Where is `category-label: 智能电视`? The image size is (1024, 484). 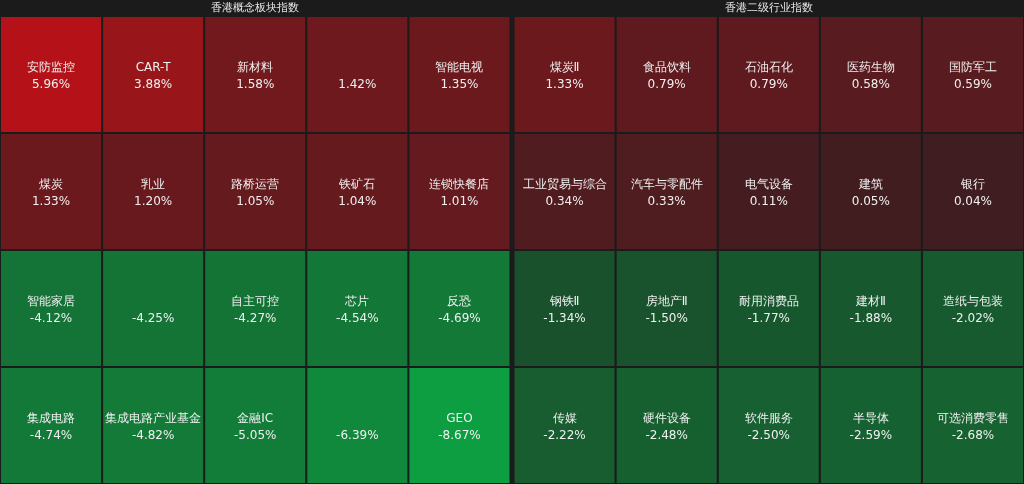 category-label: 智能电视 is located at coordinates (459, 66).